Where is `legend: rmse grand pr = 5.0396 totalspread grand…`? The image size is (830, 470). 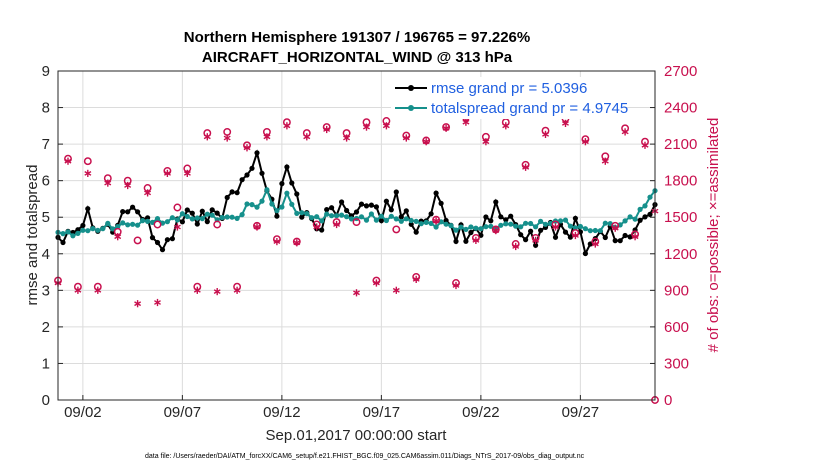
legend: rmse grand pr = 5.0396 totalspread grand… is located at coordinates (509, 98).